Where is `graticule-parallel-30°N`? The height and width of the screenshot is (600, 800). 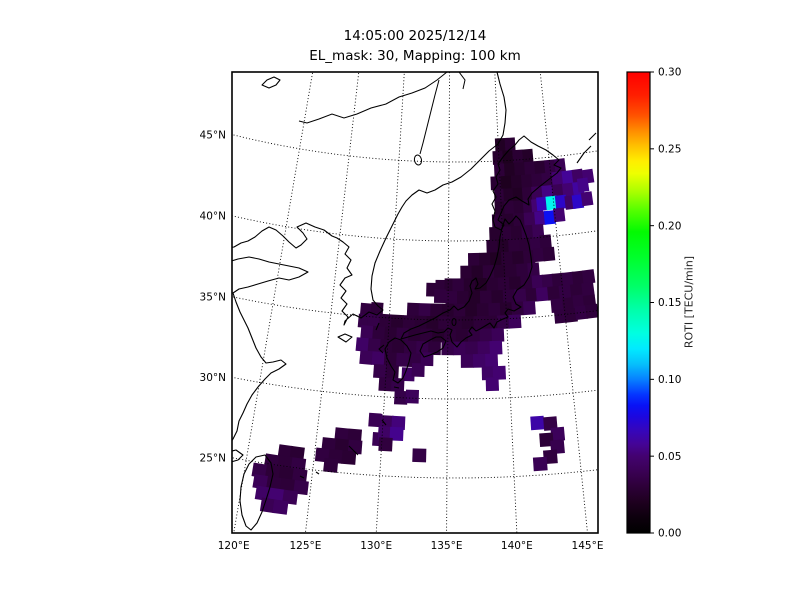 graticule-parallel-30°N is located at coordinates (415, 388).